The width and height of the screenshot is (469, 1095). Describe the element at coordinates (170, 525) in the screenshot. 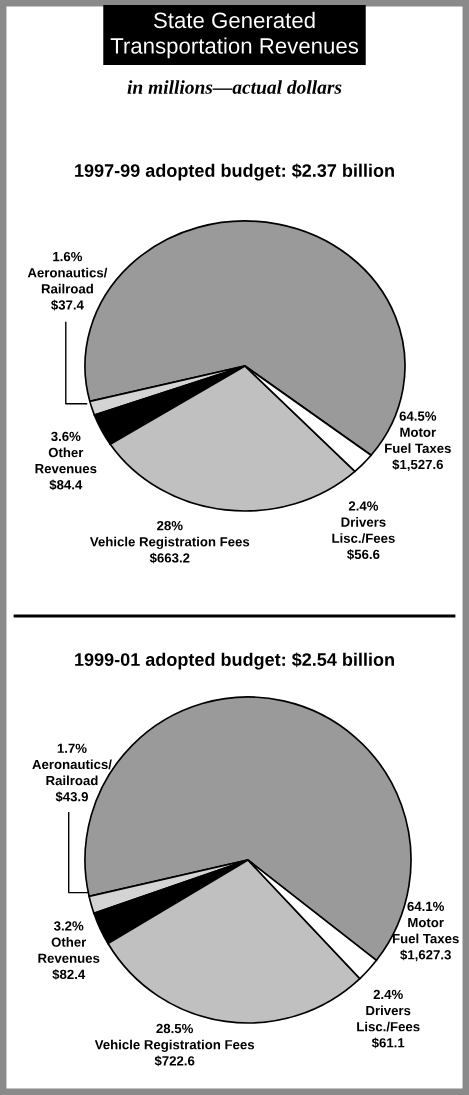

I see `text: 28%` at that location.